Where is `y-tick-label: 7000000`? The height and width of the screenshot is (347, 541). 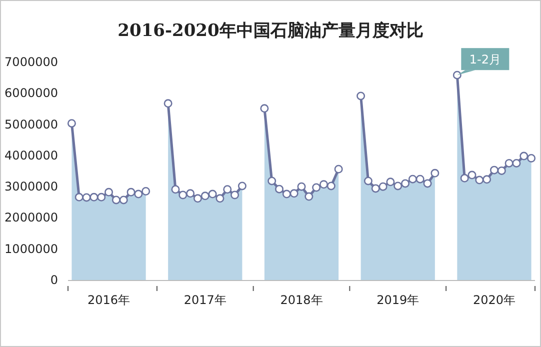 y-tick-label: 7000000 is located at coordinates (31, 62).